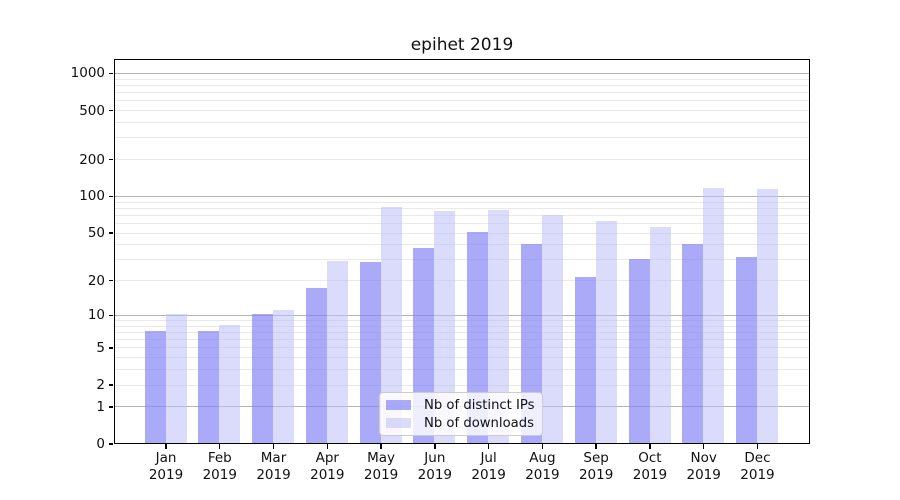 The width and height of the screenshot is (900, 500). I want to click on x-tick-label: Aug 2019, so click(542, 466).